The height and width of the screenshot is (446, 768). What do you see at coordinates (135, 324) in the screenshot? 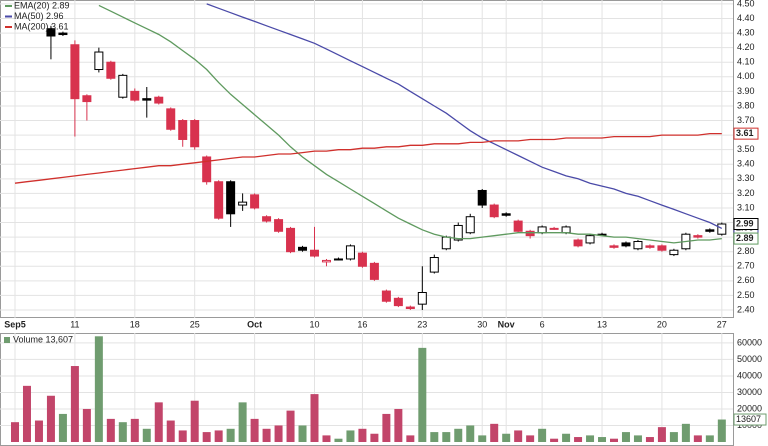
I see `x-tick-label: 18` at bounding box center [135, 324].